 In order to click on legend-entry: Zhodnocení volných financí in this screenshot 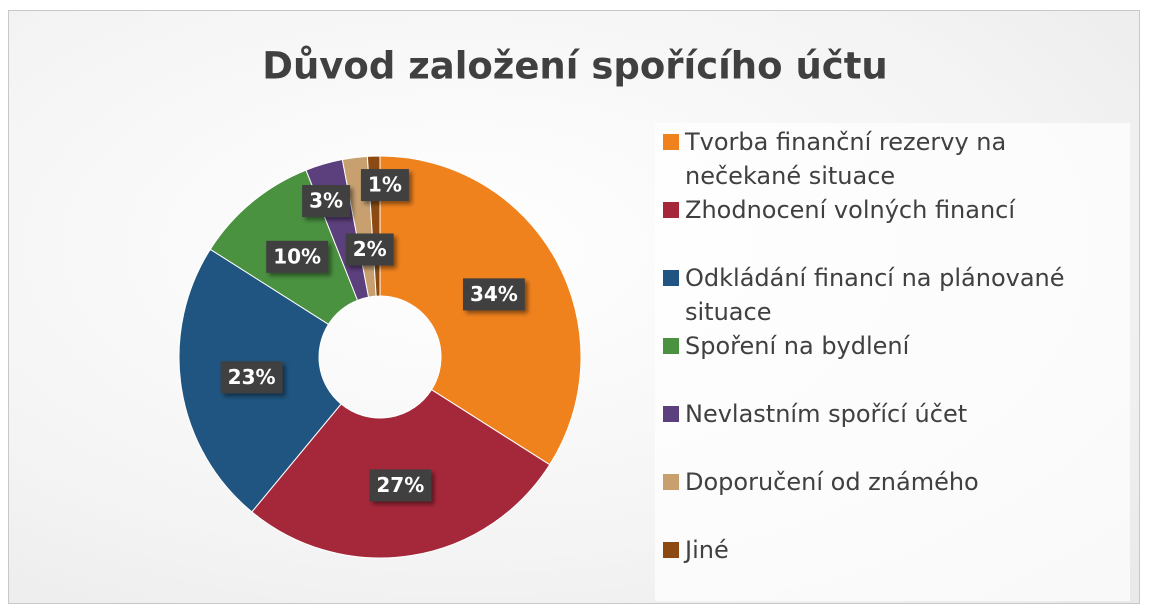, I will do `click(894, 210)`.